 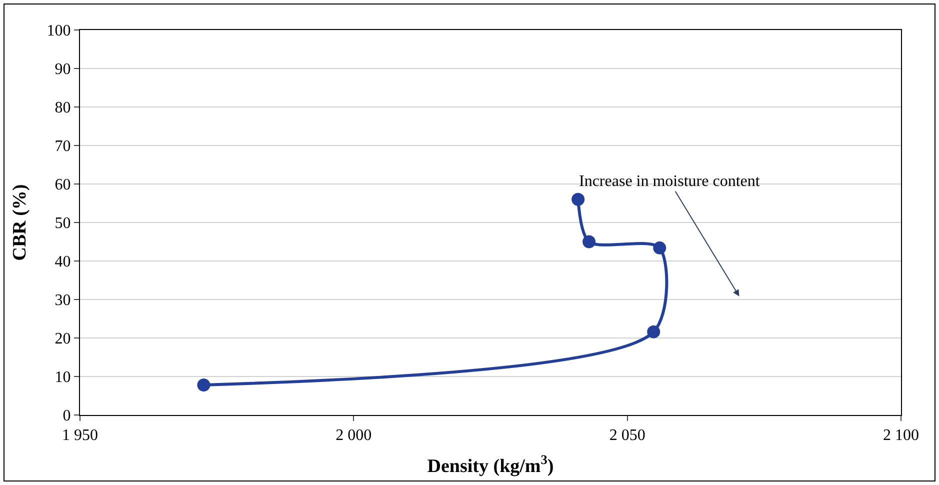 I want to click on x-tick-label: 1 950, so click(x=80, y=435).